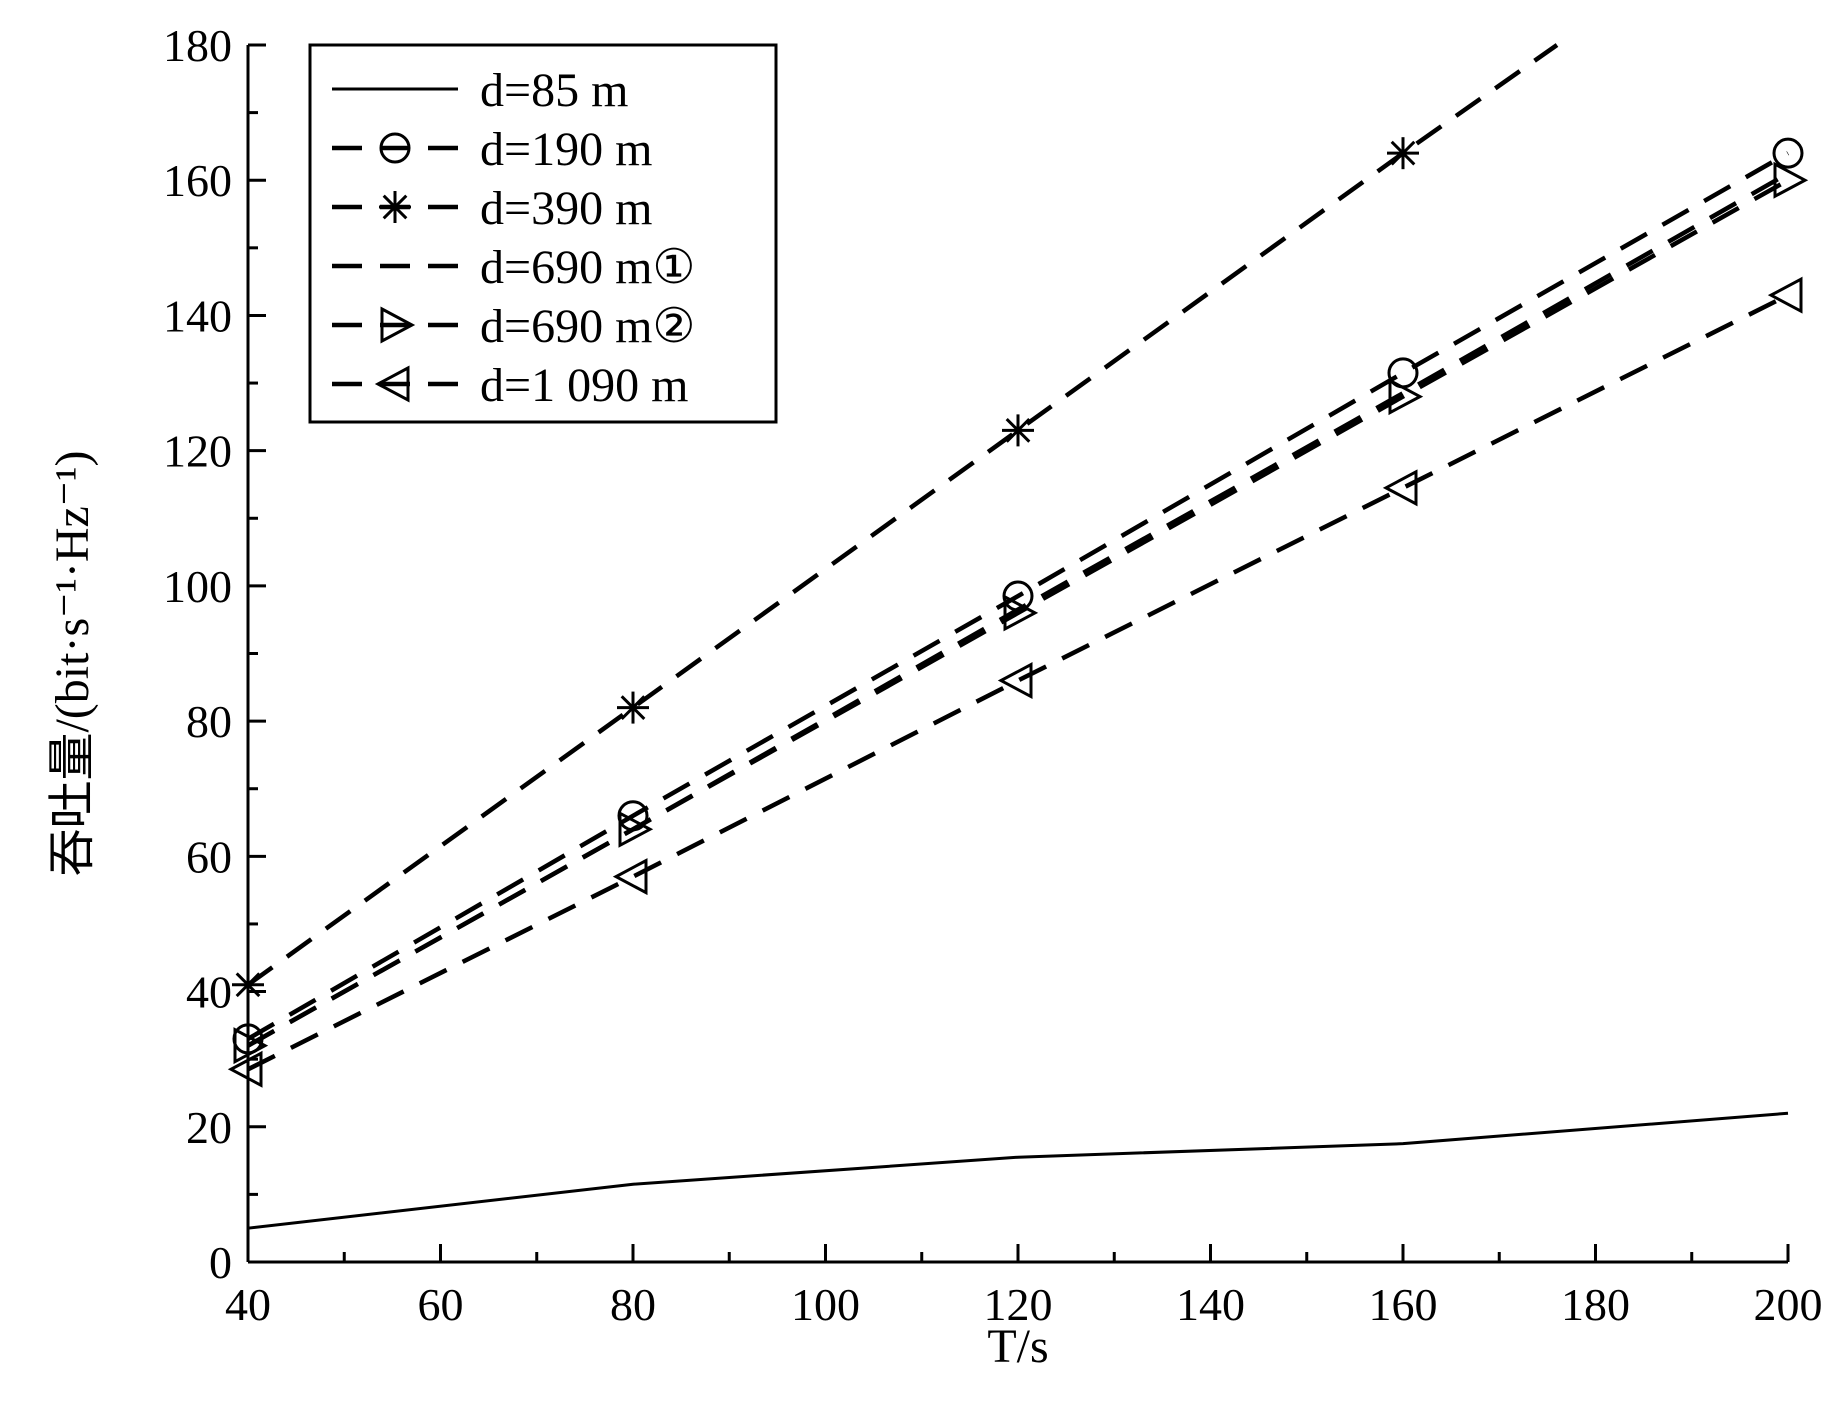  Describe the element at coordinates (1788, 1304) in the screenshot. I see `x-tick-label: 200` at that location.